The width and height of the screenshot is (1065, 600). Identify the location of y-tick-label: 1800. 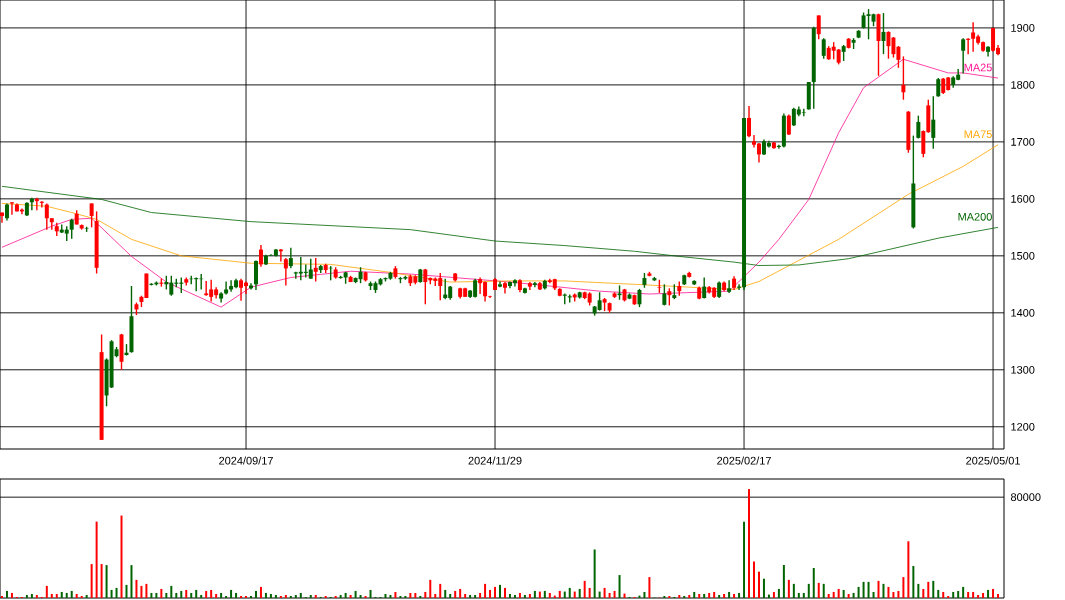
(1023, 85).